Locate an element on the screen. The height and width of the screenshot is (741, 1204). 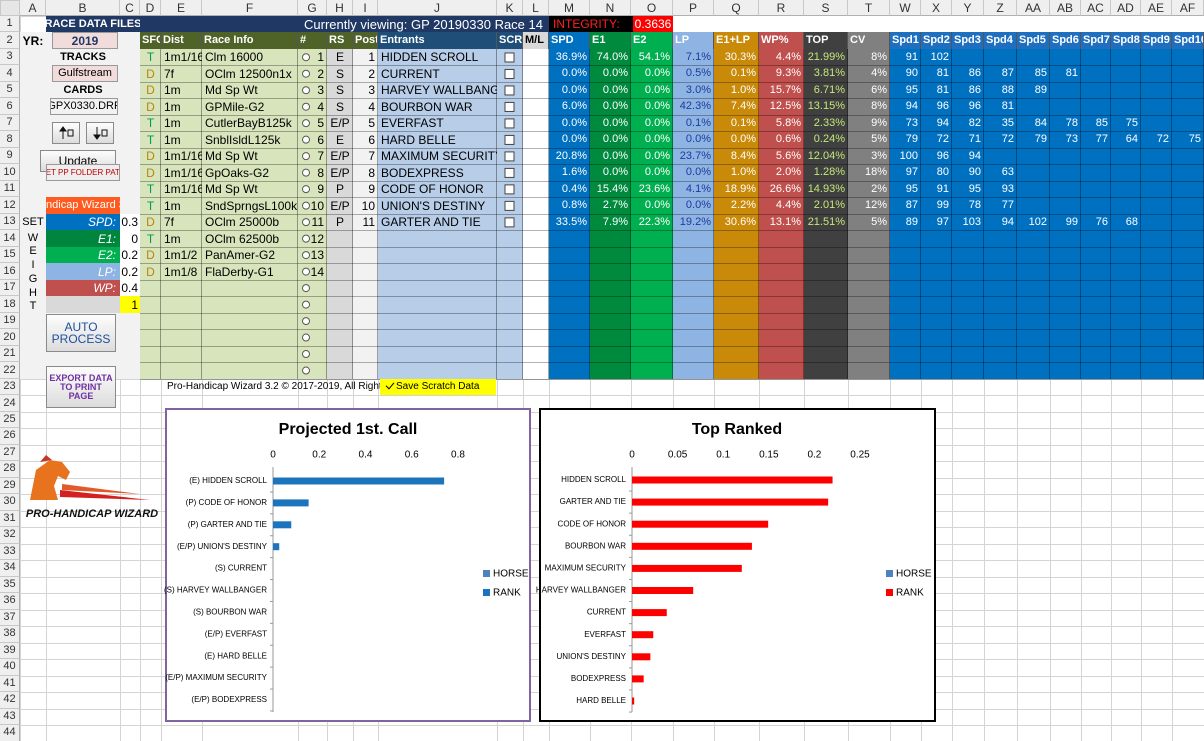
row-header: 6 is located at coordinates (10, 106).